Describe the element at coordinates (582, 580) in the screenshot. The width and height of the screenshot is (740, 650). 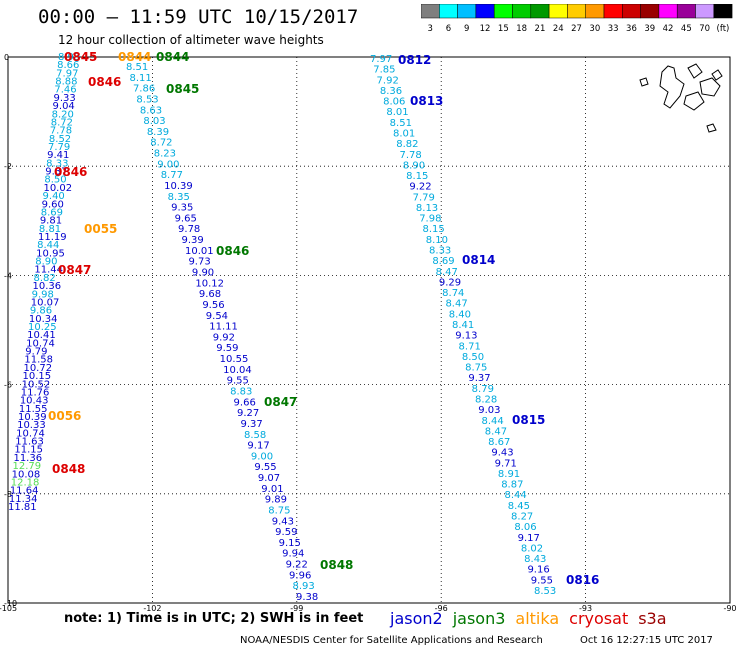
I see `time-label: 0816` at that location.